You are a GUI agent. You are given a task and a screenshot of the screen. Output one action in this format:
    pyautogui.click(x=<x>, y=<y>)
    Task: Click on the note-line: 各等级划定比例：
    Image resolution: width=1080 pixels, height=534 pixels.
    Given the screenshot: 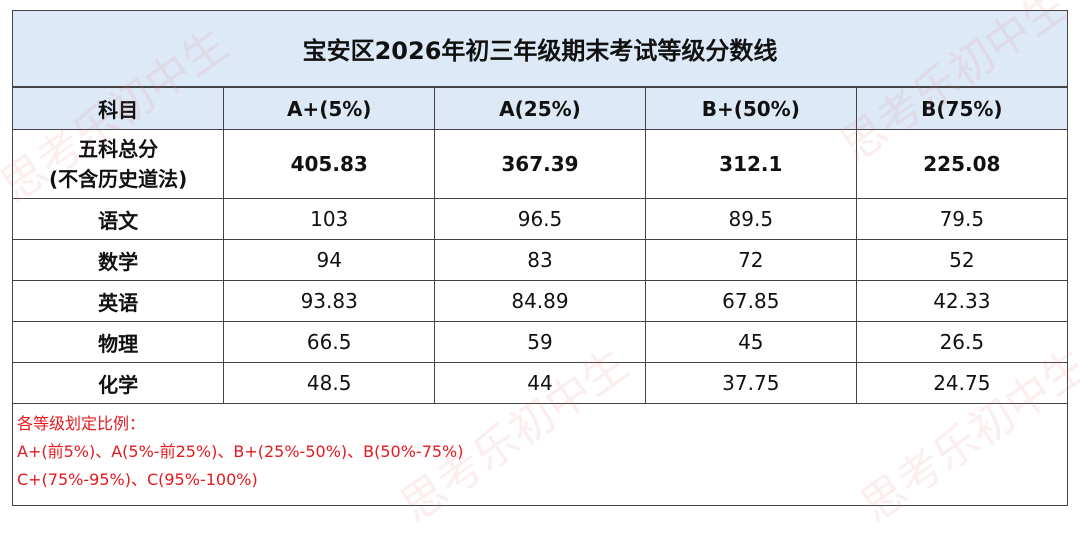 What is the action you would take?
    pyautogui.click(x=81, y=423)
    